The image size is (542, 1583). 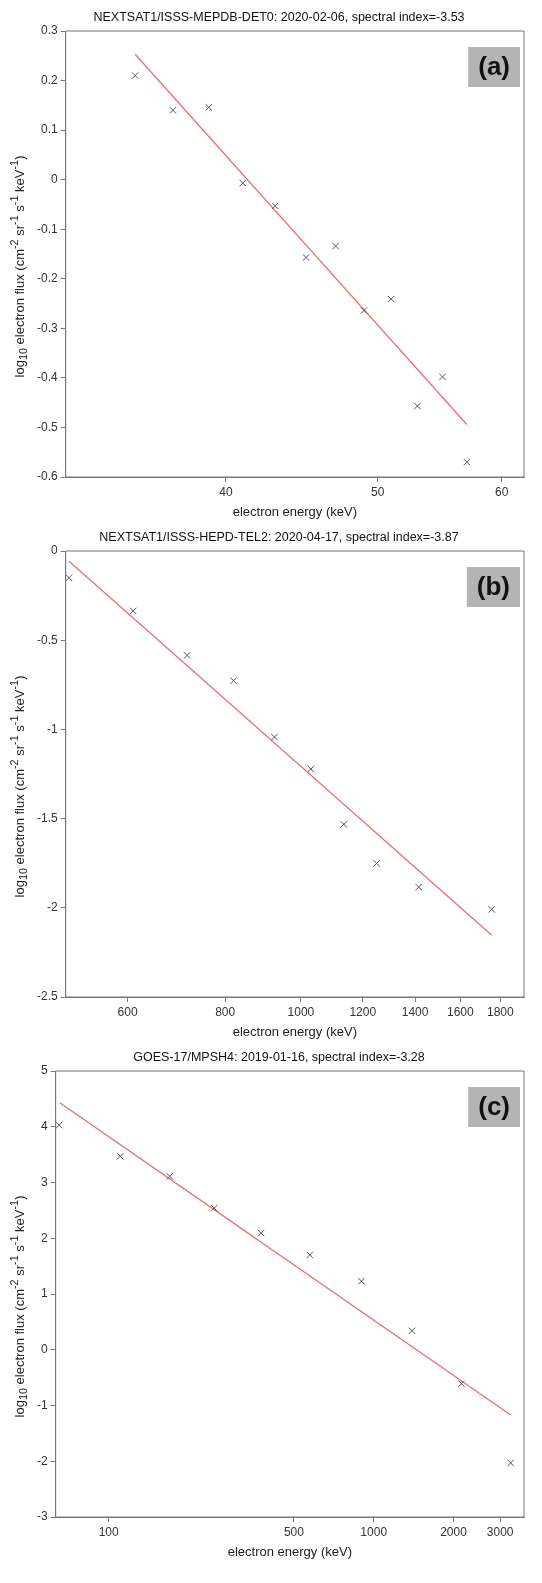 What do you see at coordinates (47, 817) in the screenshot?
I see `y-tick-label: -1.5` at bounding box center [47, 817].